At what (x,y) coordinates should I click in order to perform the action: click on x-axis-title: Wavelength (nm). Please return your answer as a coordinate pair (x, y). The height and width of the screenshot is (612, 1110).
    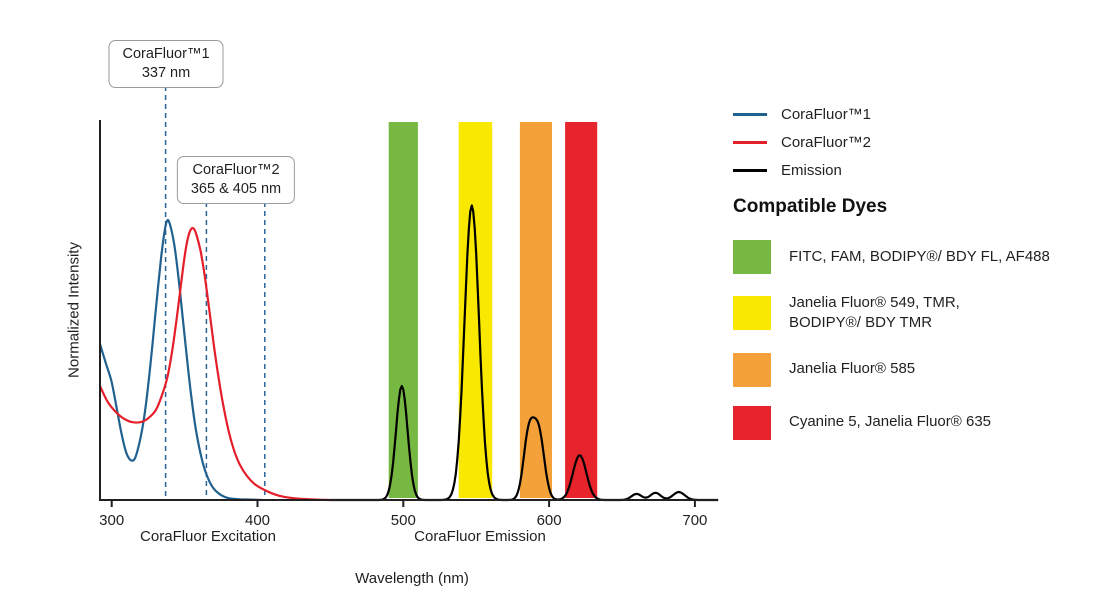
    Looking at the image, I should click on (412, 578).